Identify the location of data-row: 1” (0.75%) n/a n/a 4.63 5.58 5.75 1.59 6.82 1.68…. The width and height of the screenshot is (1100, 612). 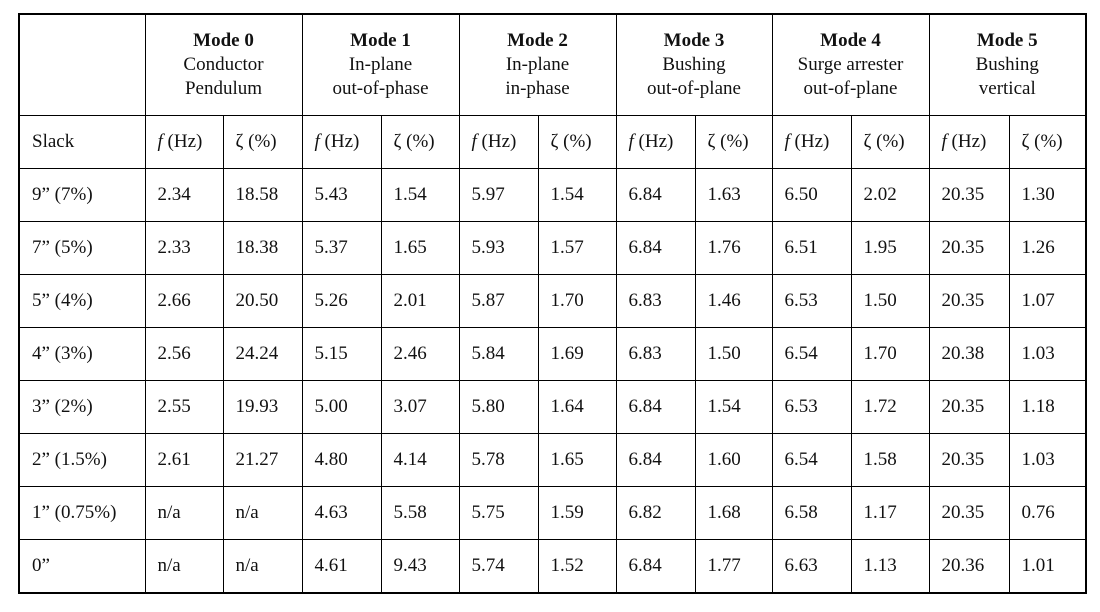
(552, 513).